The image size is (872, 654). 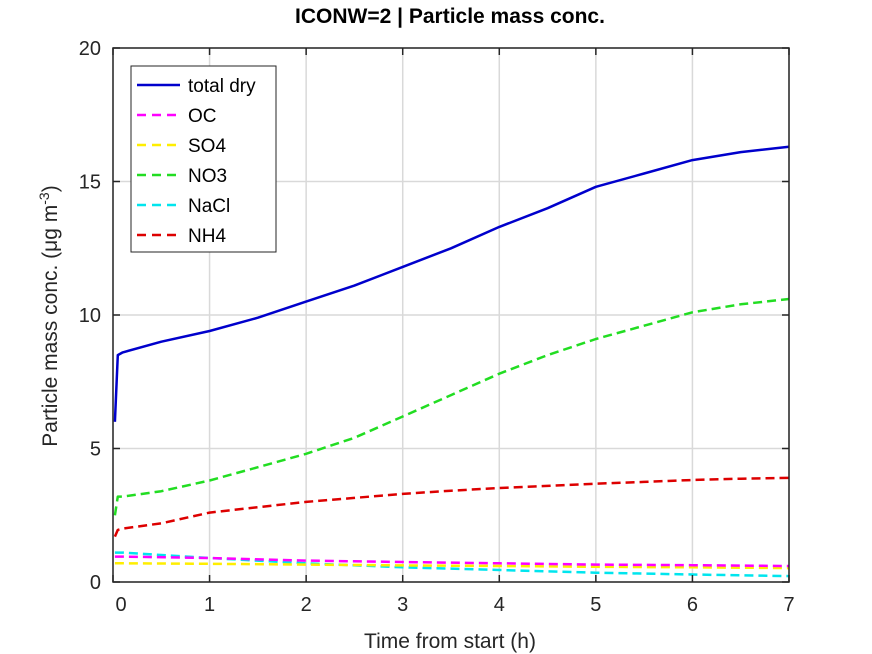 I want to click on y-tick-label: 10, so click(x=90, y=316).